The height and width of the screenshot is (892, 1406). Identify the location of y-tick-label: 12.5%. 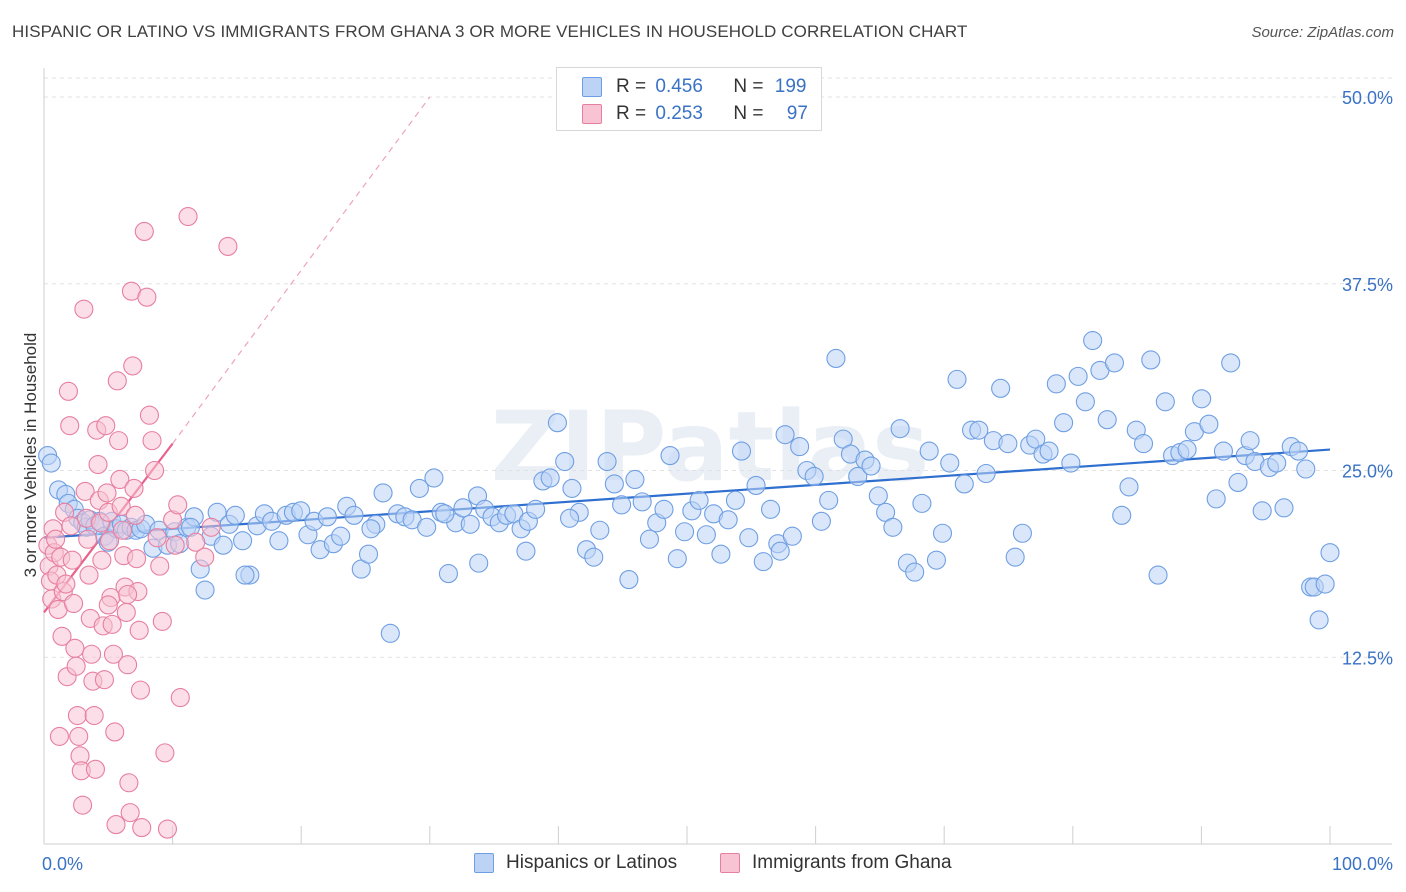
(1367, 658).